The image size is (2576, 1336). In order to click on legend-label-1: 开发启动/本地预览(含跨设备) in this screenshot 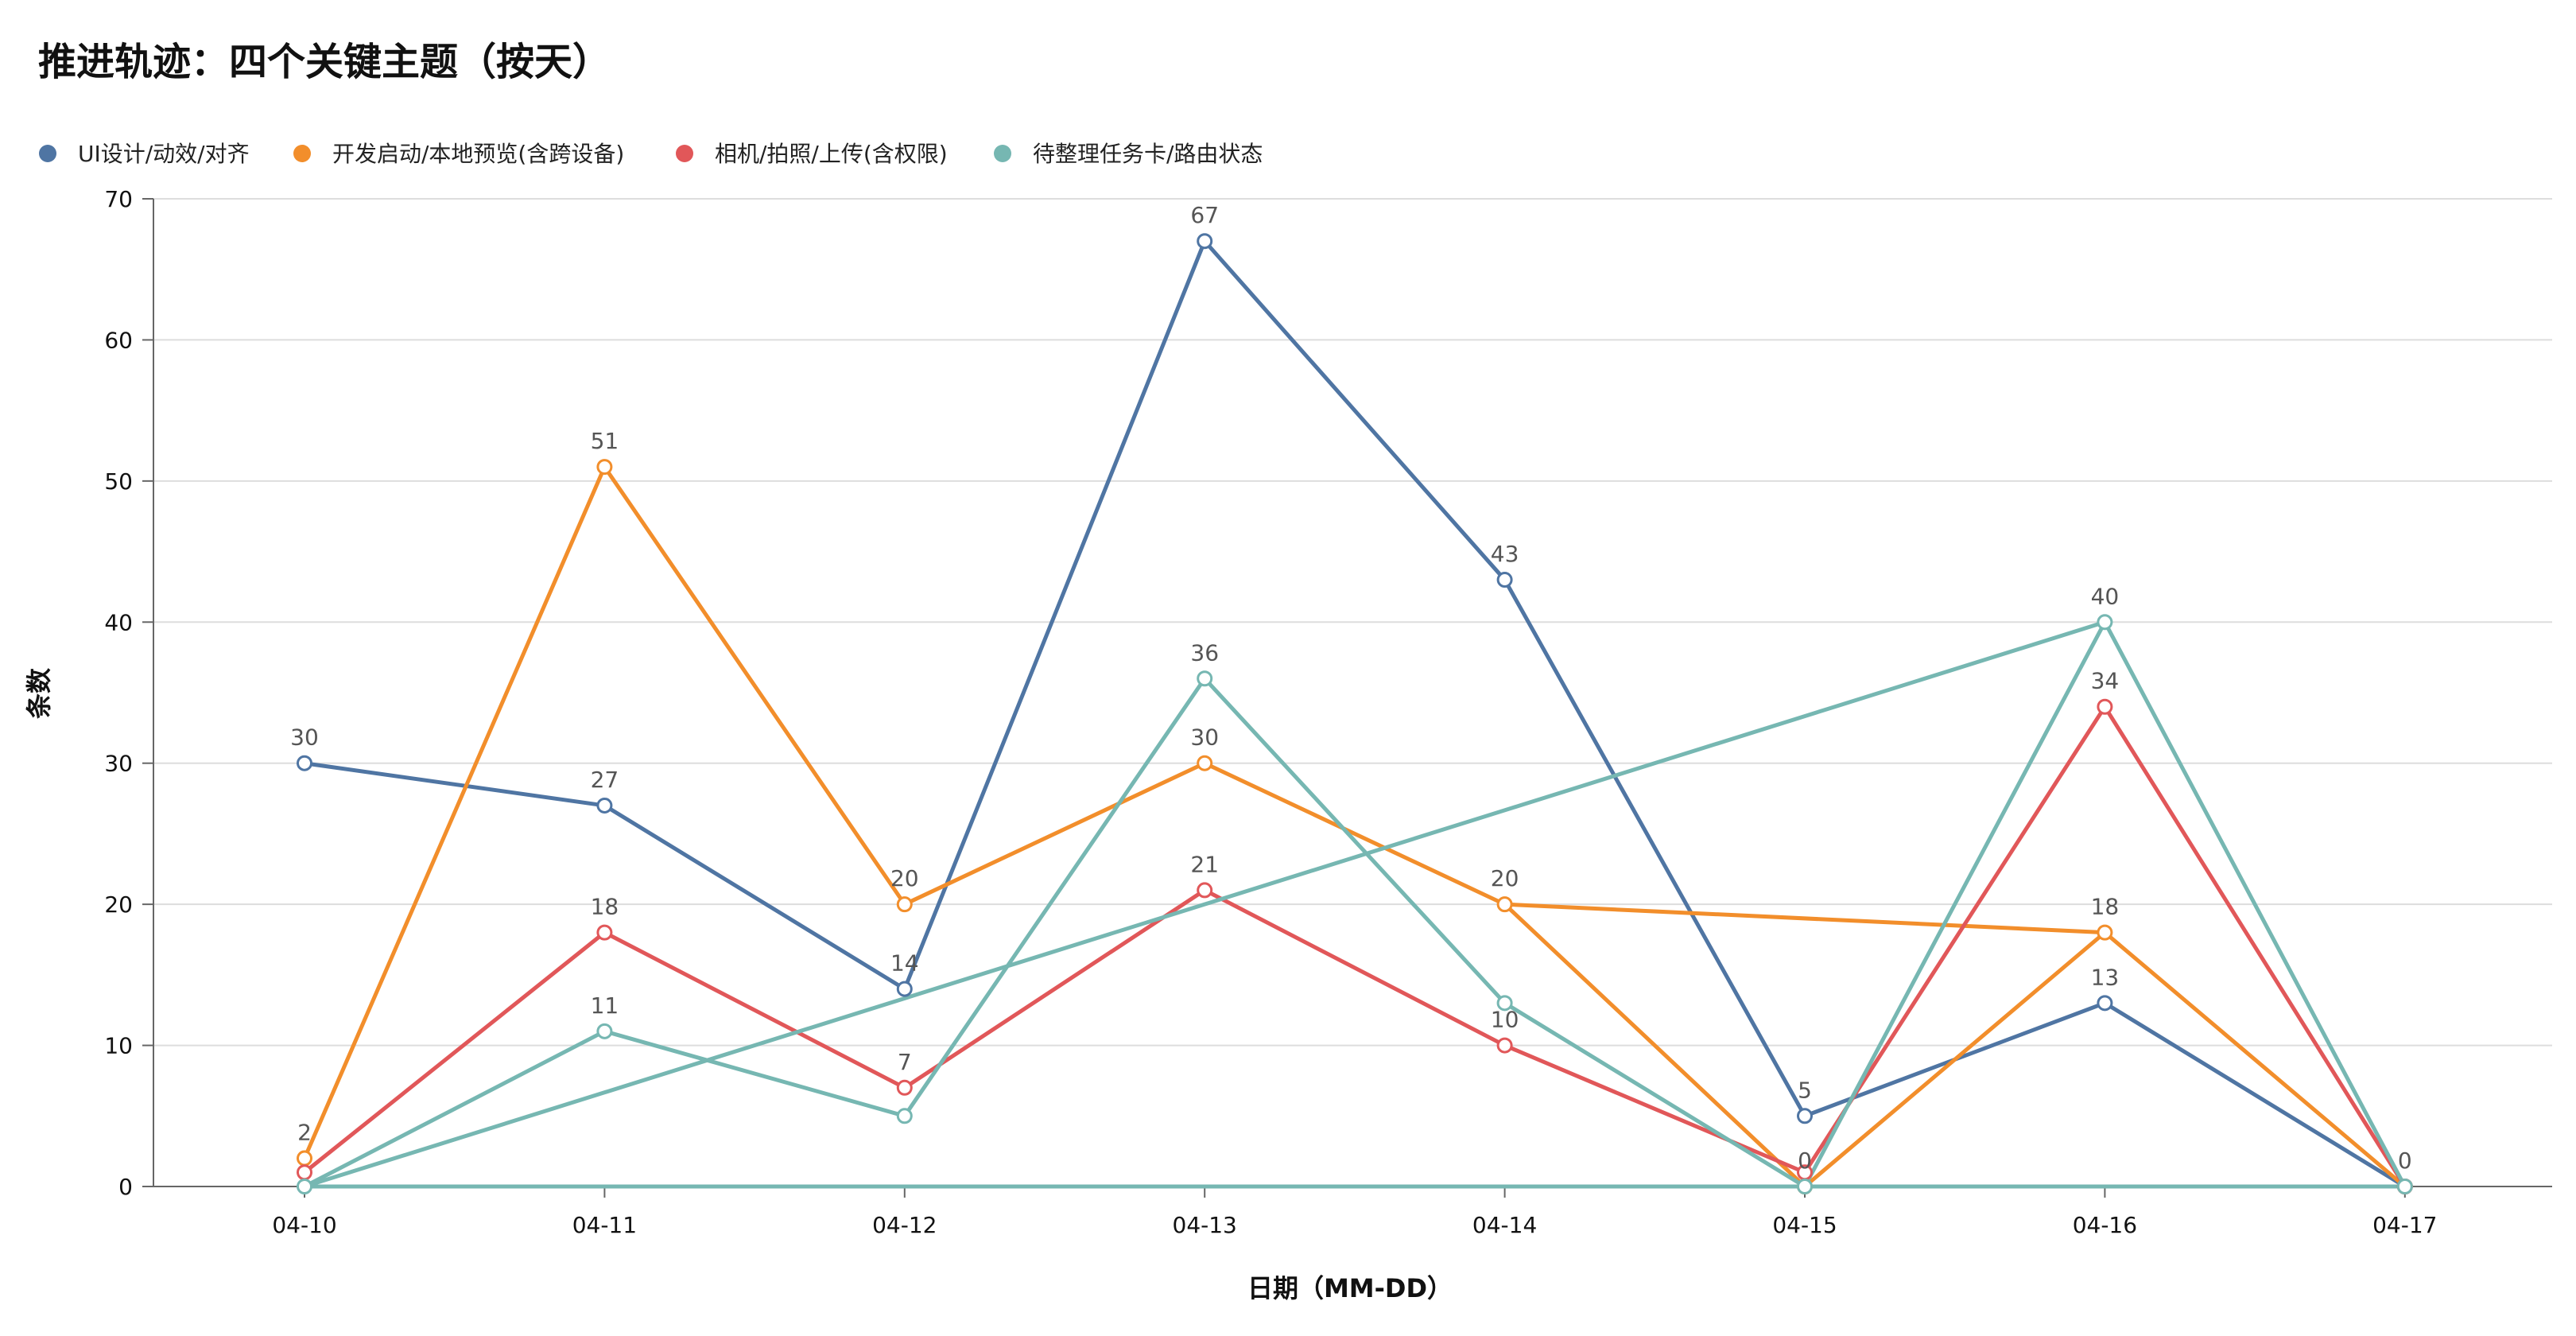, I will do `click(478, 154)`.